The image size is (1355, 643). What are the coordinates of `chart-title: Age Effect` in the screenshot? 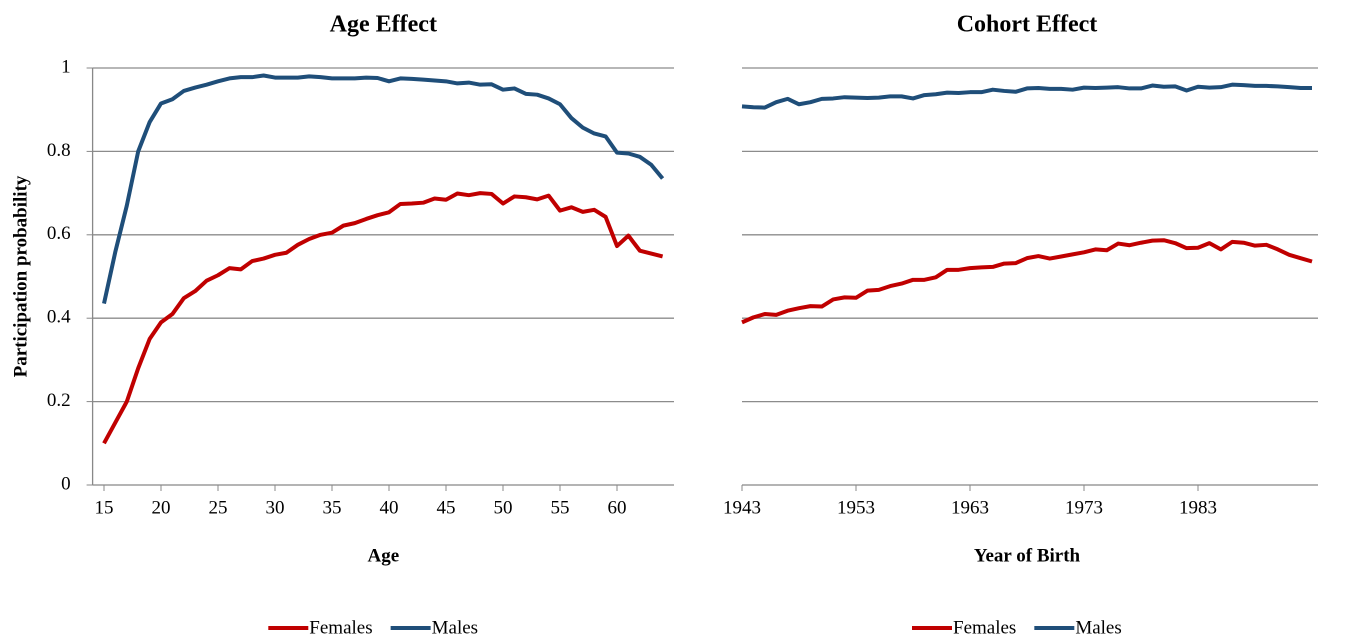 It's located at (383, 25).